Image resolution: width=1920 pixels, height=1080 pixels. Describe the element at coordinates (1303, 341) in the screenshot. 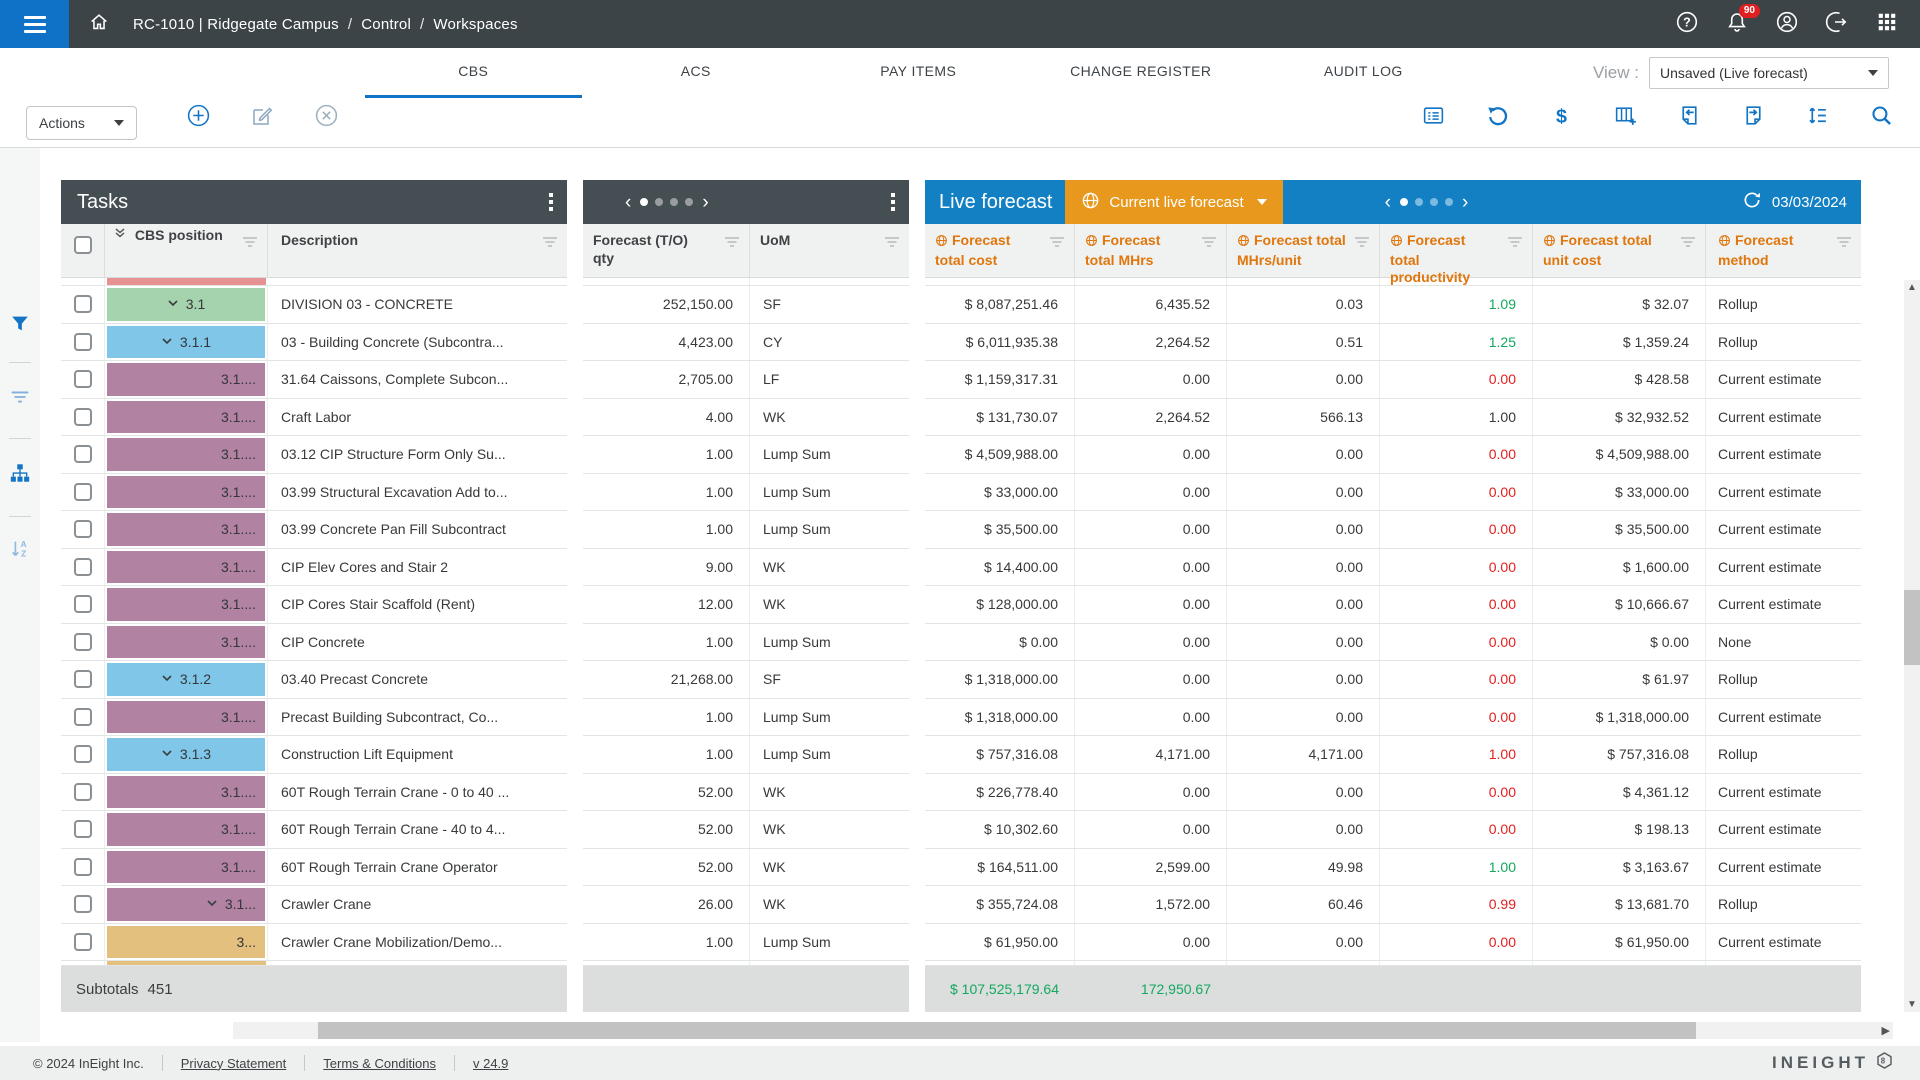

I see `total-mhrs-unit-cell: 0.51` at that location.